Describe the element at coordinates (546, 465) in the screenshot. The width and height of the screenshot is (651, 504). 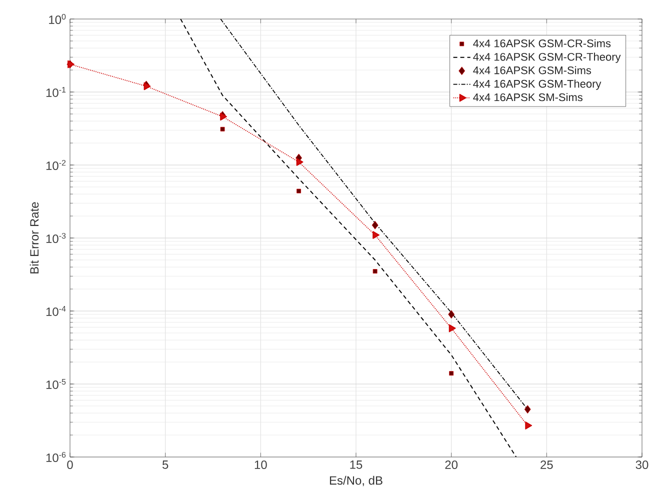
I see `x-tick-label: 25` at that location.